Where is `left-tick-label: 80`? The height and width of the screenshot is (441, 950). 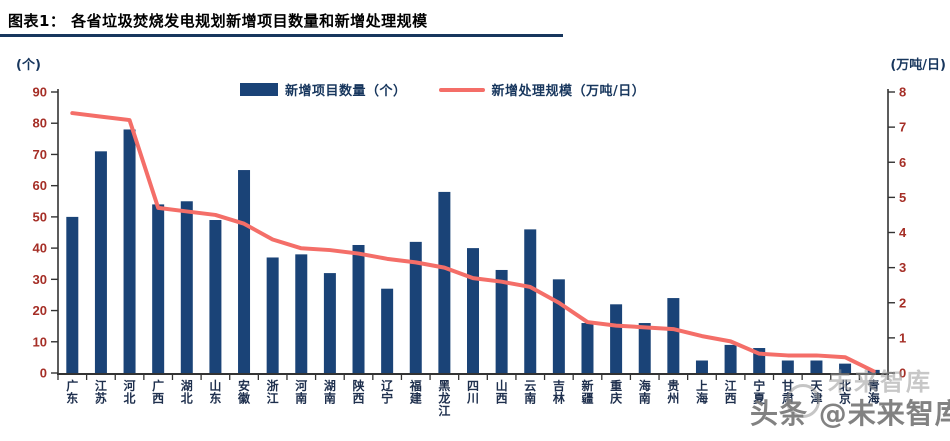 left-tick-label: 80 is located at coordinates (40, 123).